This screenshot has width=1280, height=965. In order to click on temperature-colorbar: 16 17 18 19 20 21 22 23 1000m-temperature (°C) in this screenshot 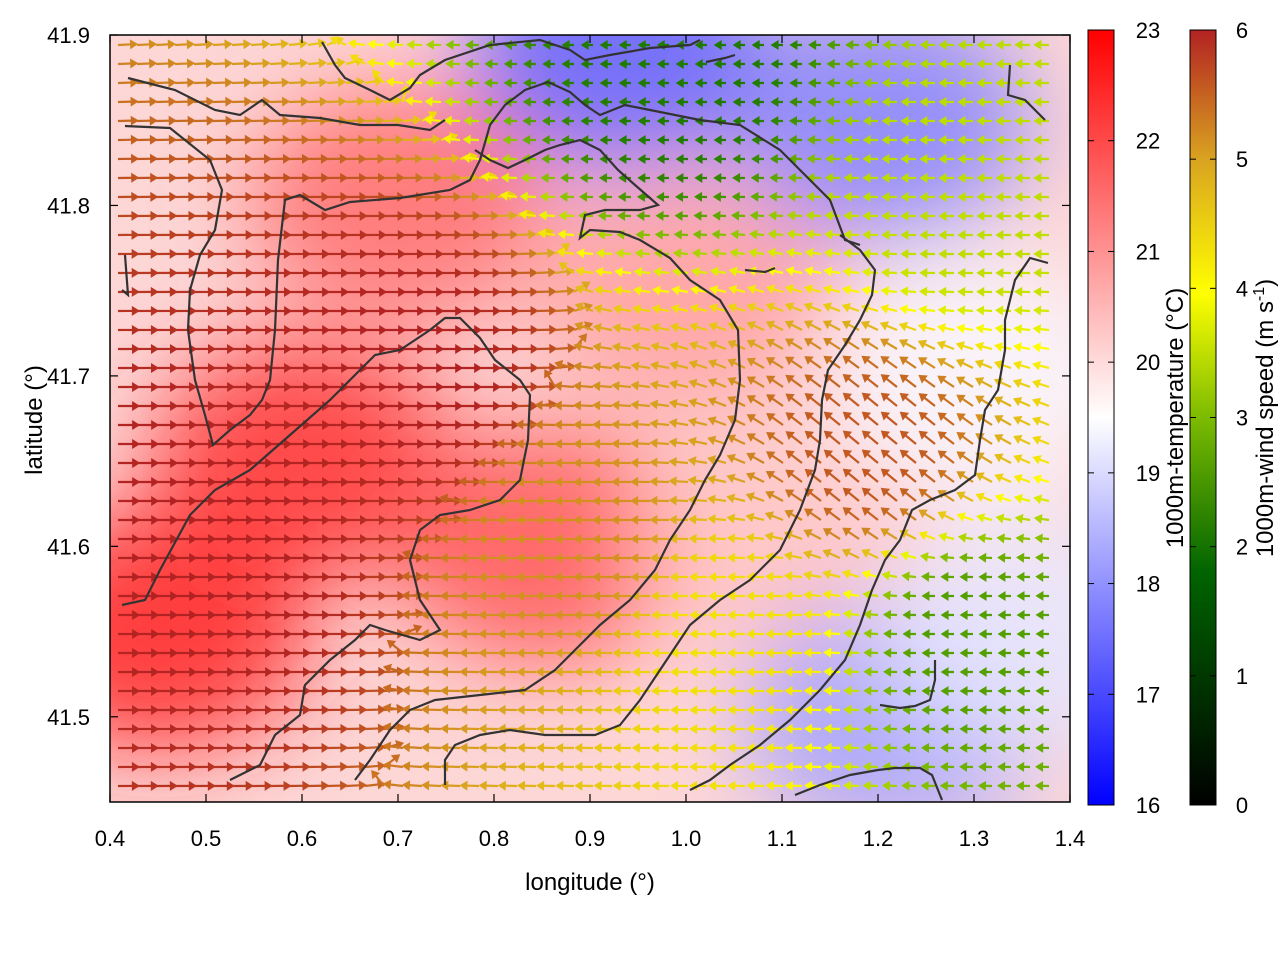, I will do `click(1138, 418)`.